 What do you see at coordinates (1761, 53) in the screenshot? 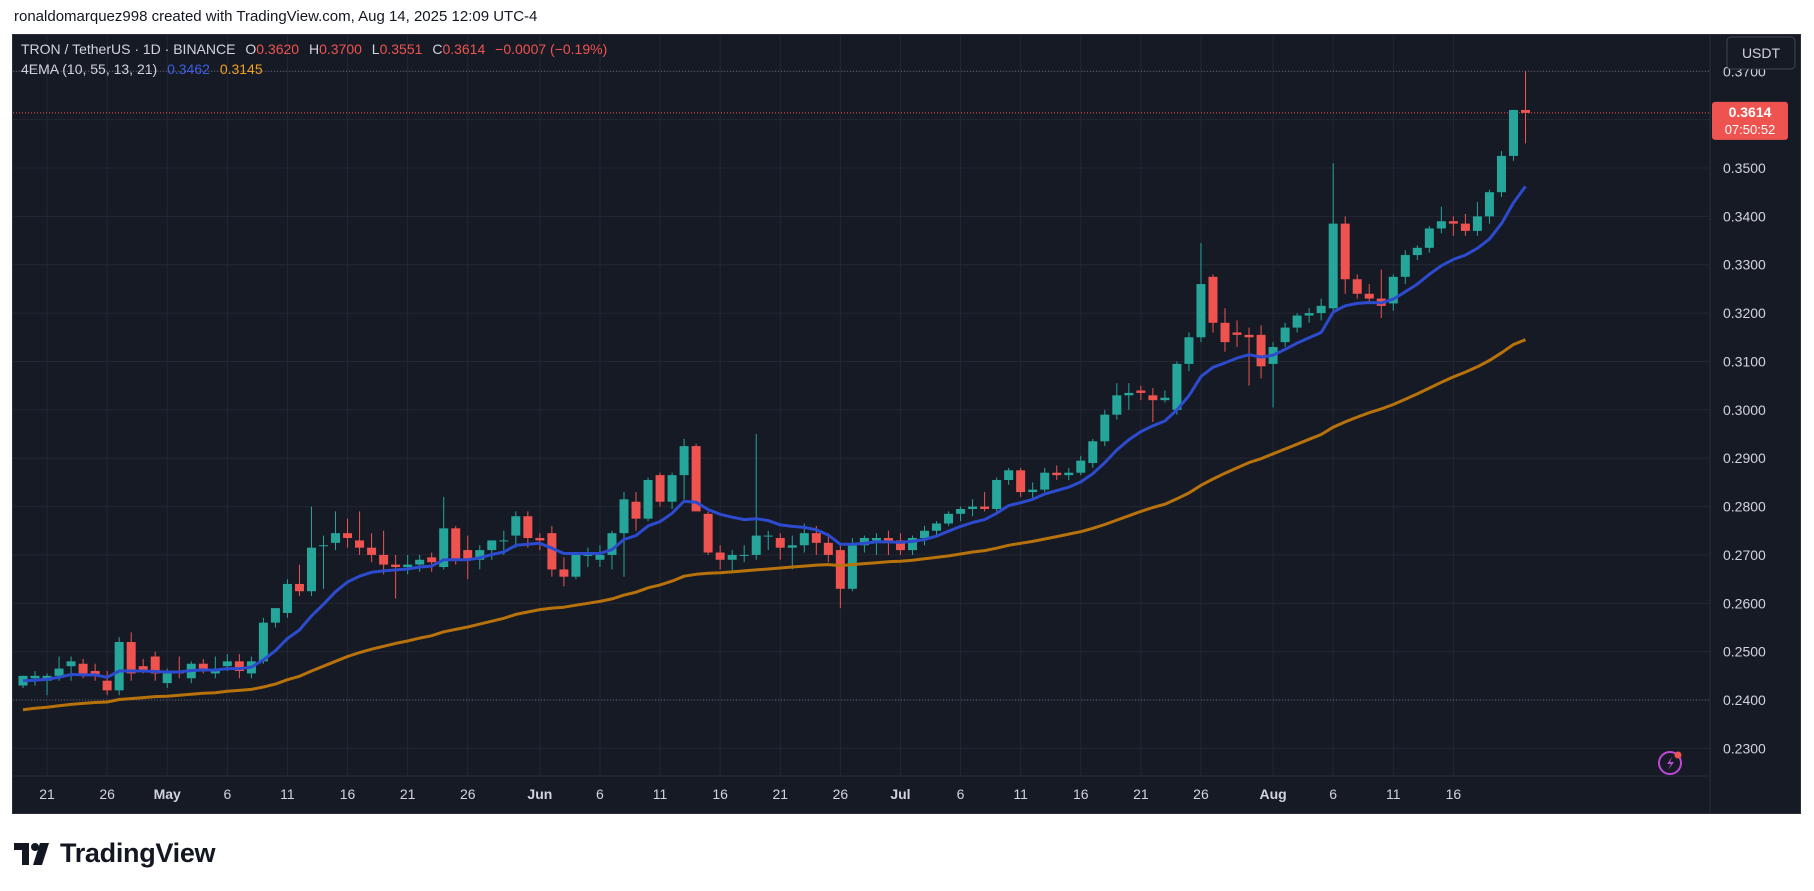
I see `currency-button: USDT` at bounding box center [1761, 53].